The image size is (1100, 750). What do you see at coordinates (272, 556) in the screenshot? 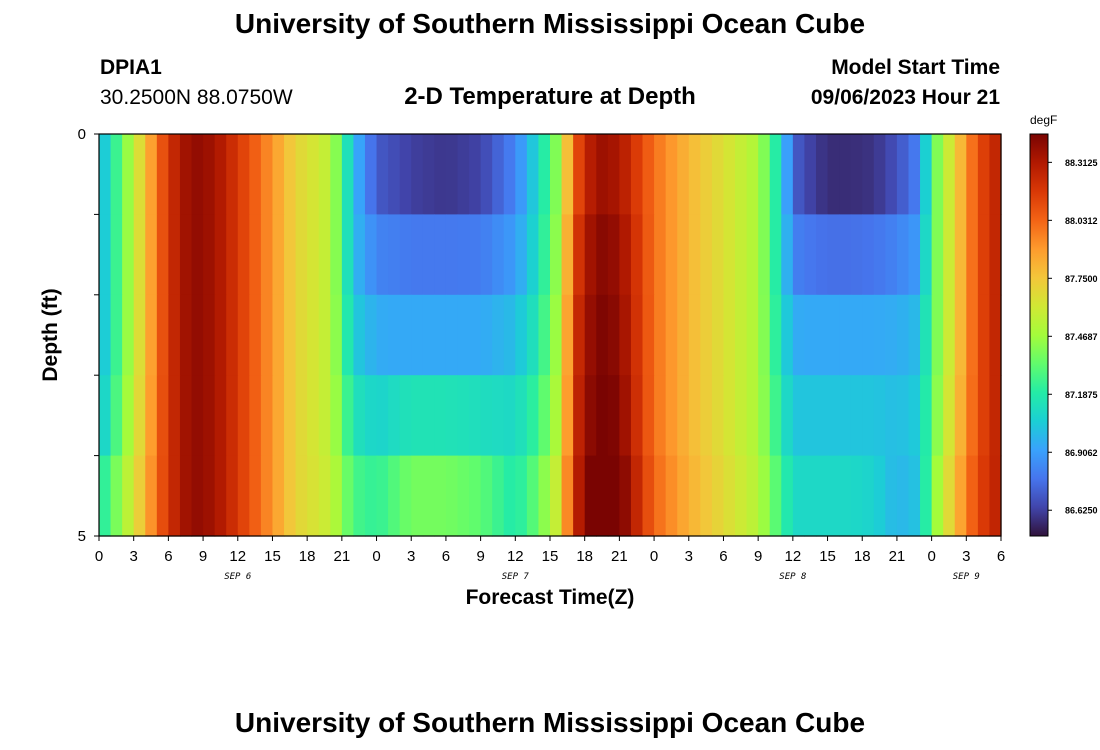
I see `x-tick-label: 15` at bounding box center [272, 556].